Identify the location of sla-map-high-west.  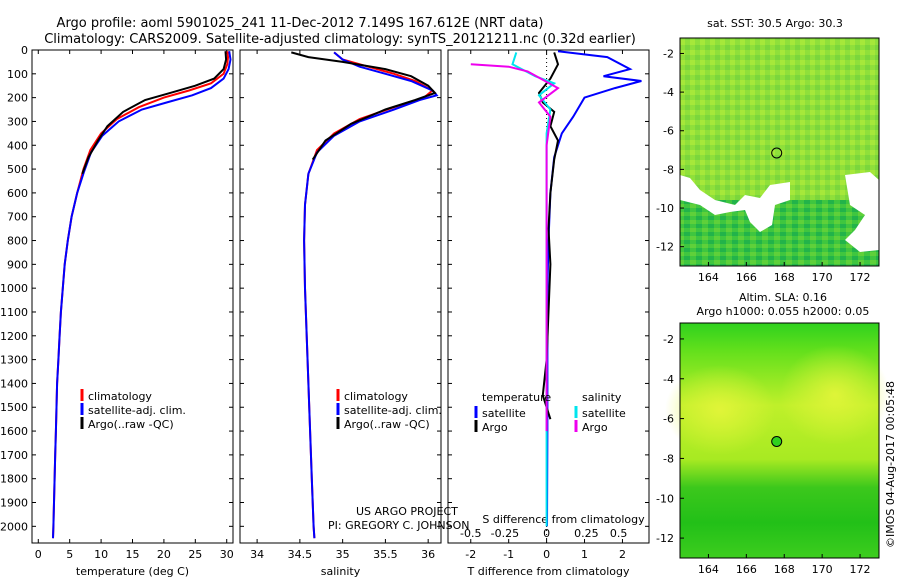
(720, 410).